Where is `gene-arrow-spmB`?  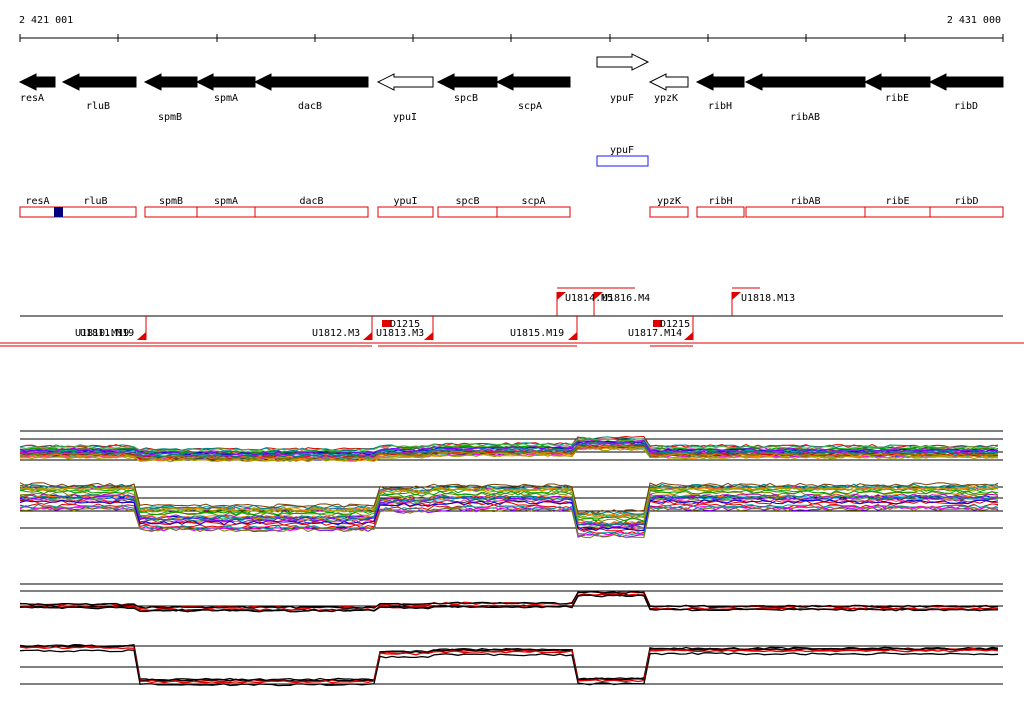
gene-arrow-spmB is located at coordinates (170, 82).